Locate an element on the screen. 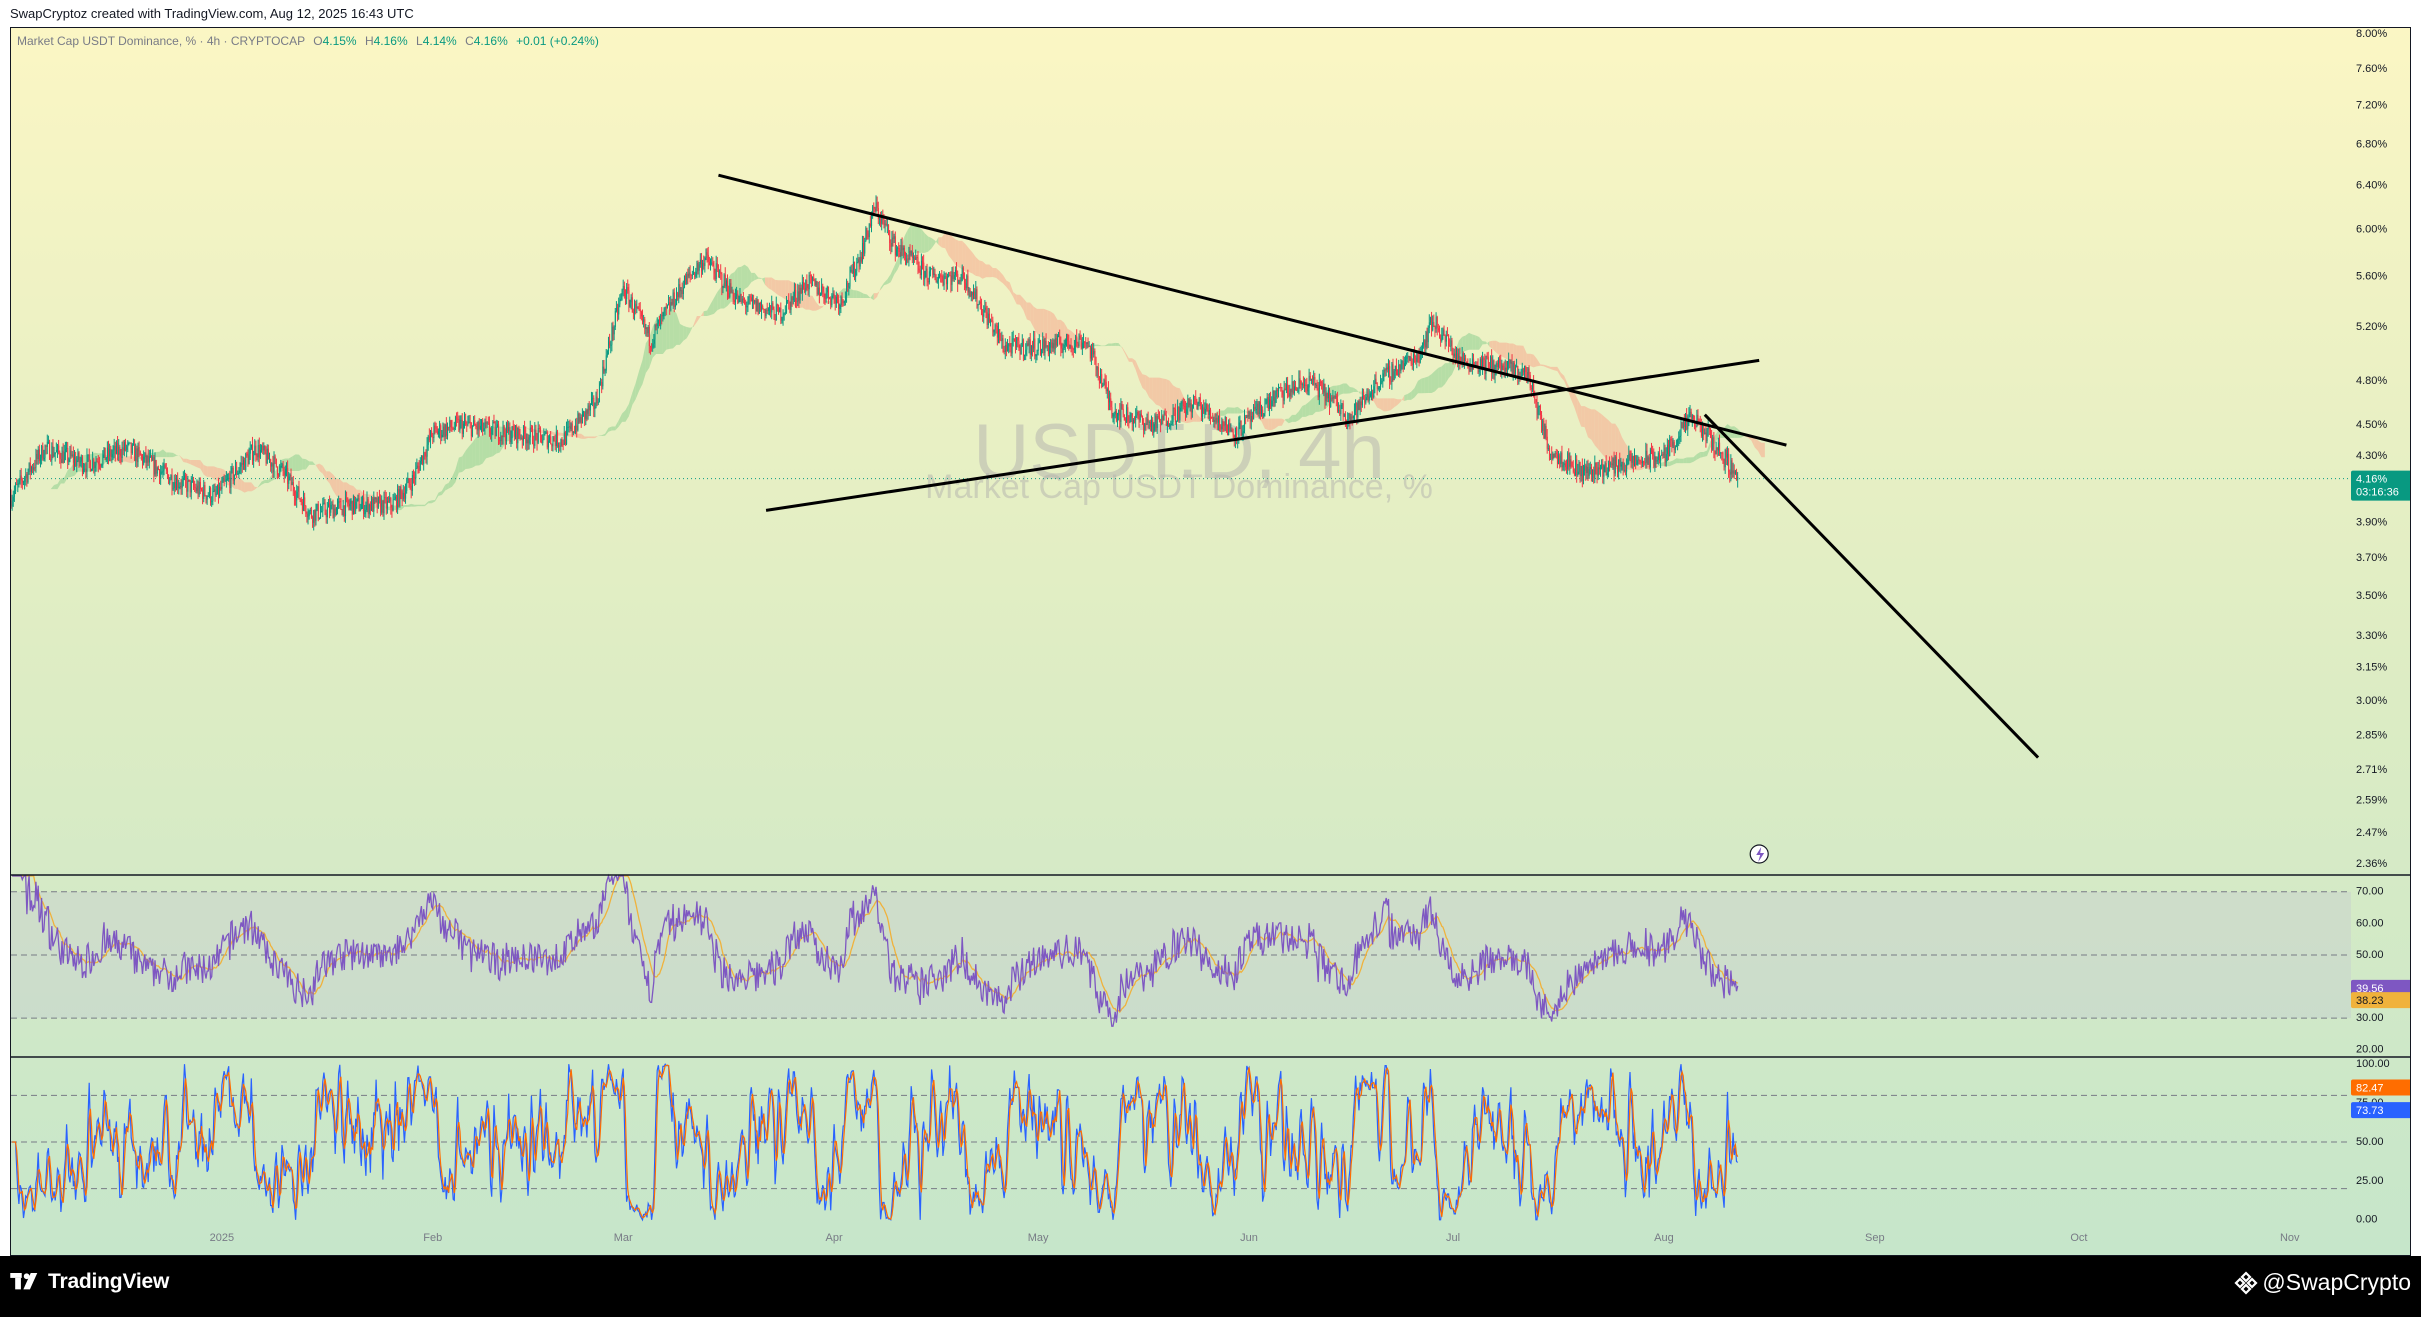 This screenshot has height=1317, width=2421. stoch-axis-tick: 25.00 is located at coordinates (2370, 1181).